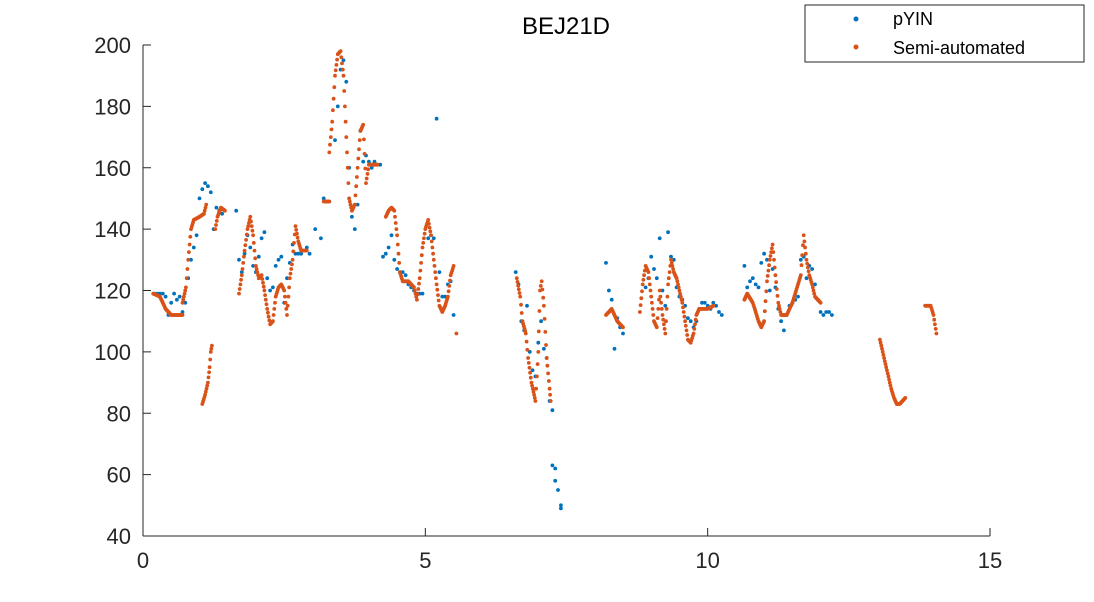 Image resolution: width=1094 pixels, height=602 pixels. I want to click on x-tick-label: 5, so click(425, 560).